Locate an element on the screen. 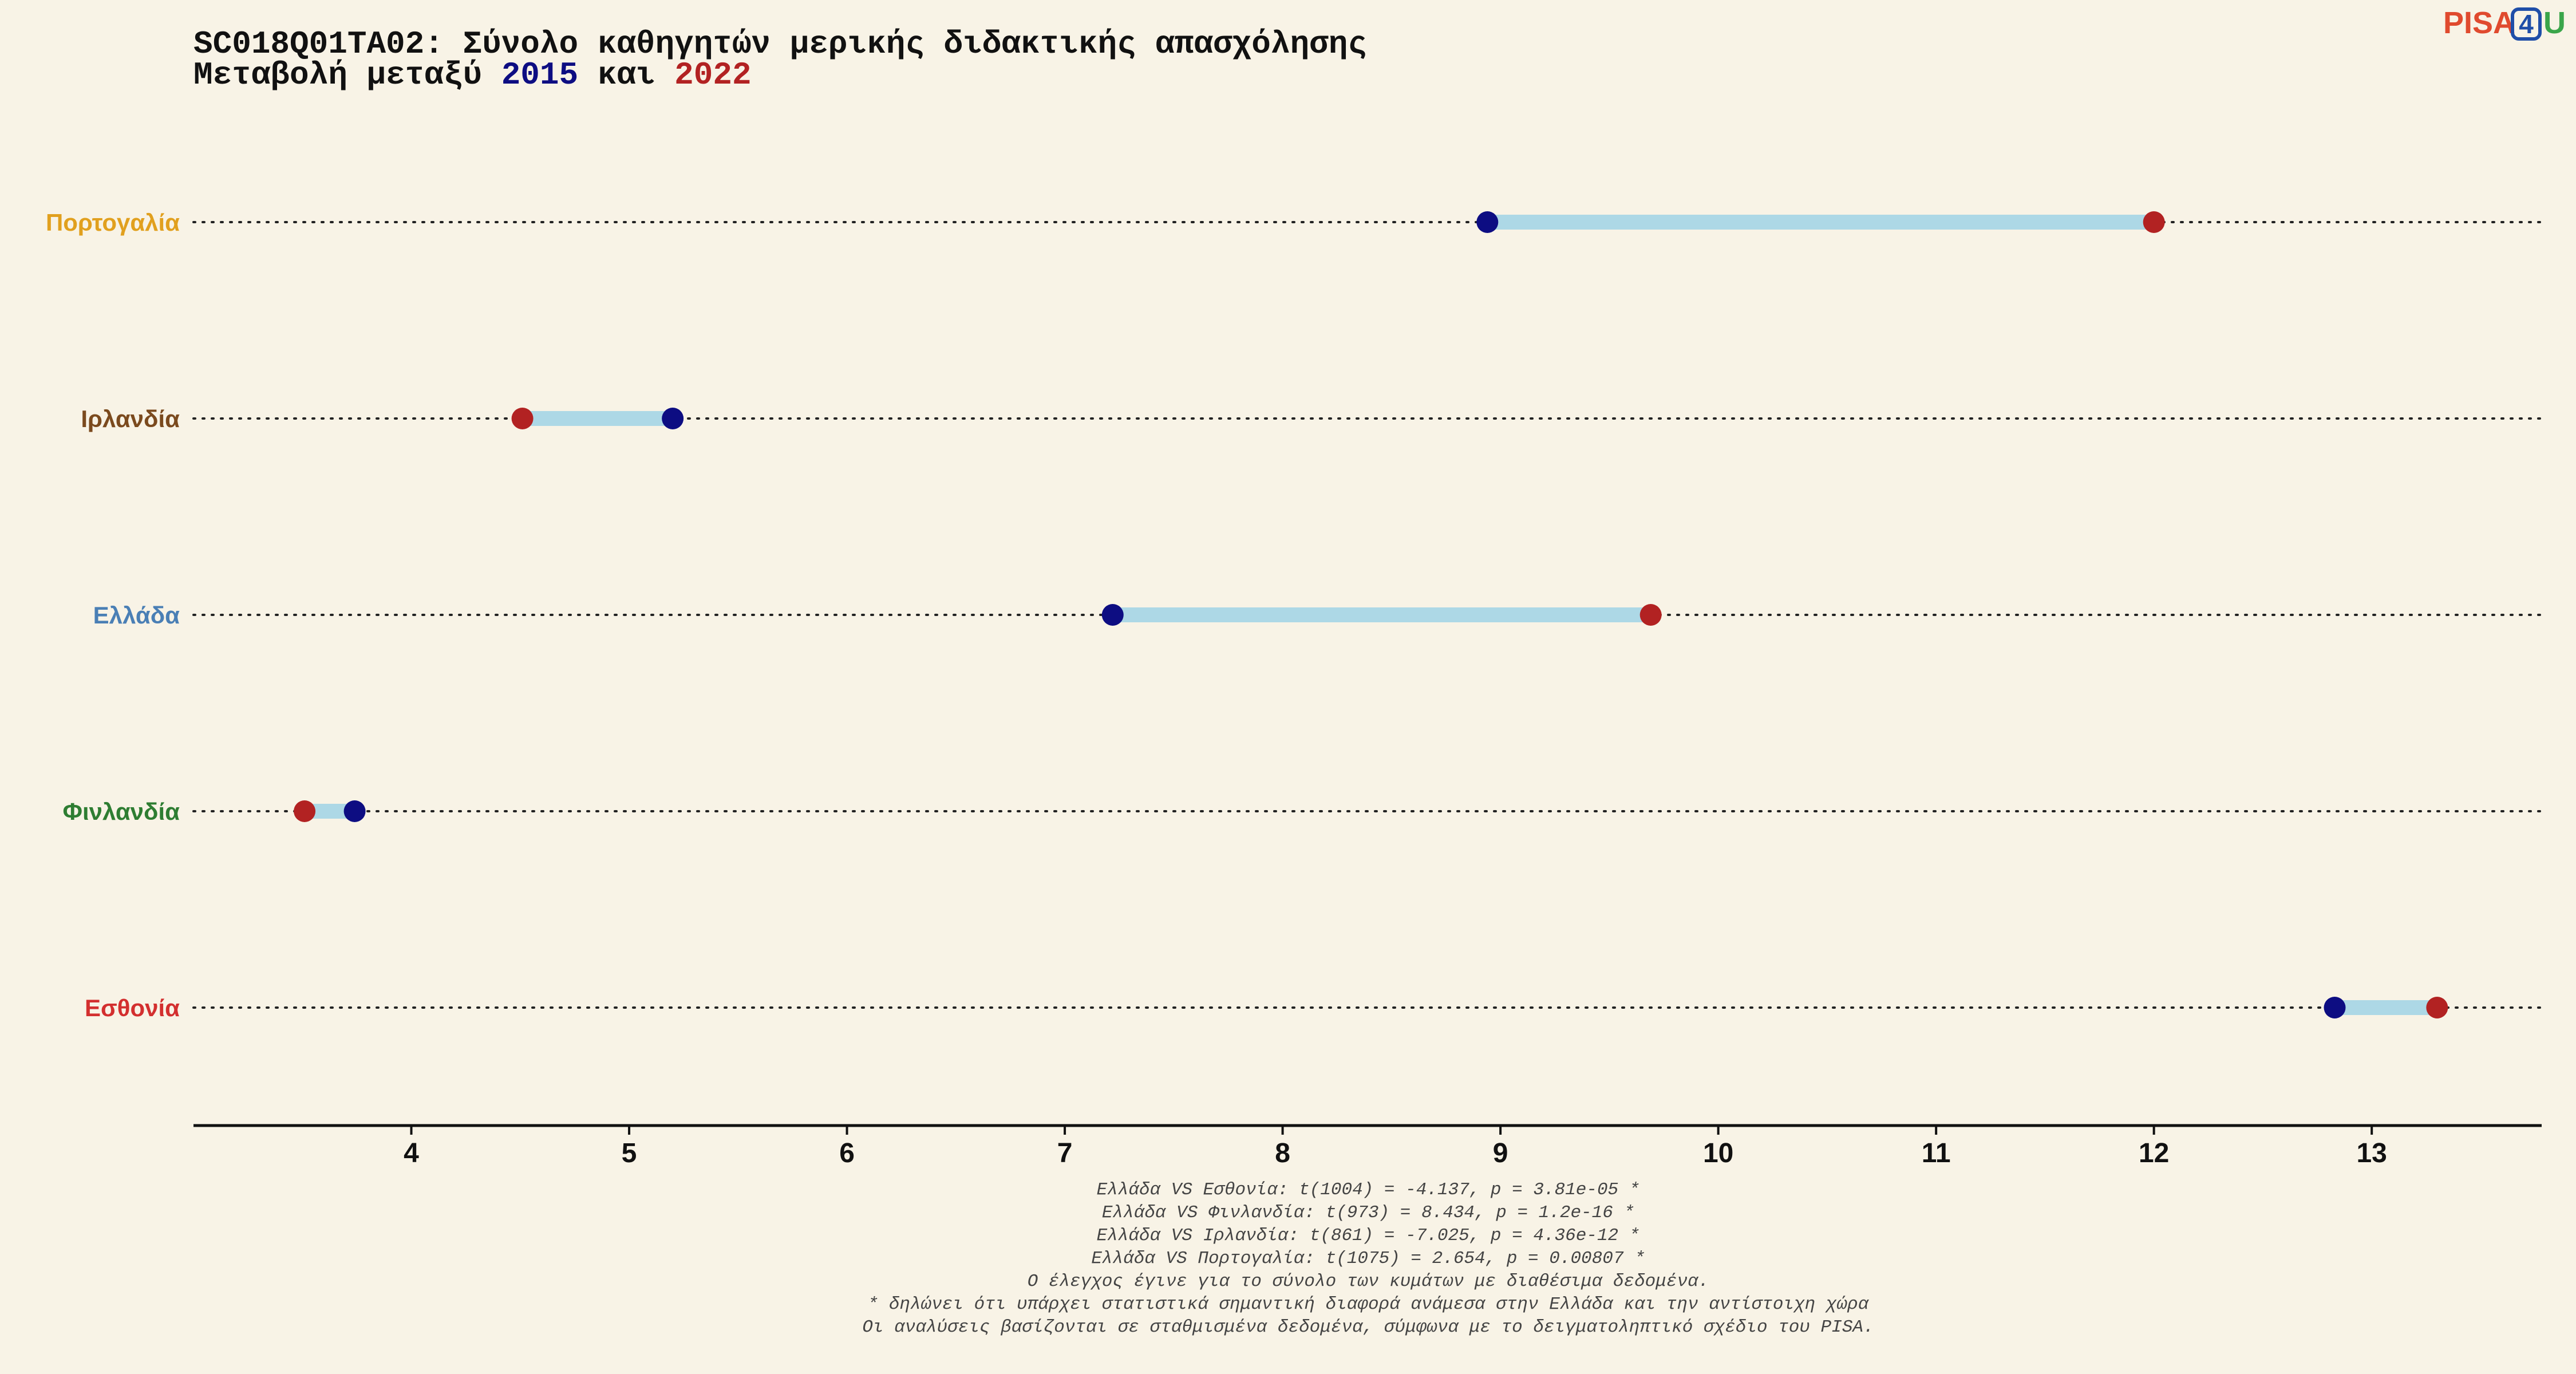  subtitle-year-end: 2022 is located at coordinates (712, 75).